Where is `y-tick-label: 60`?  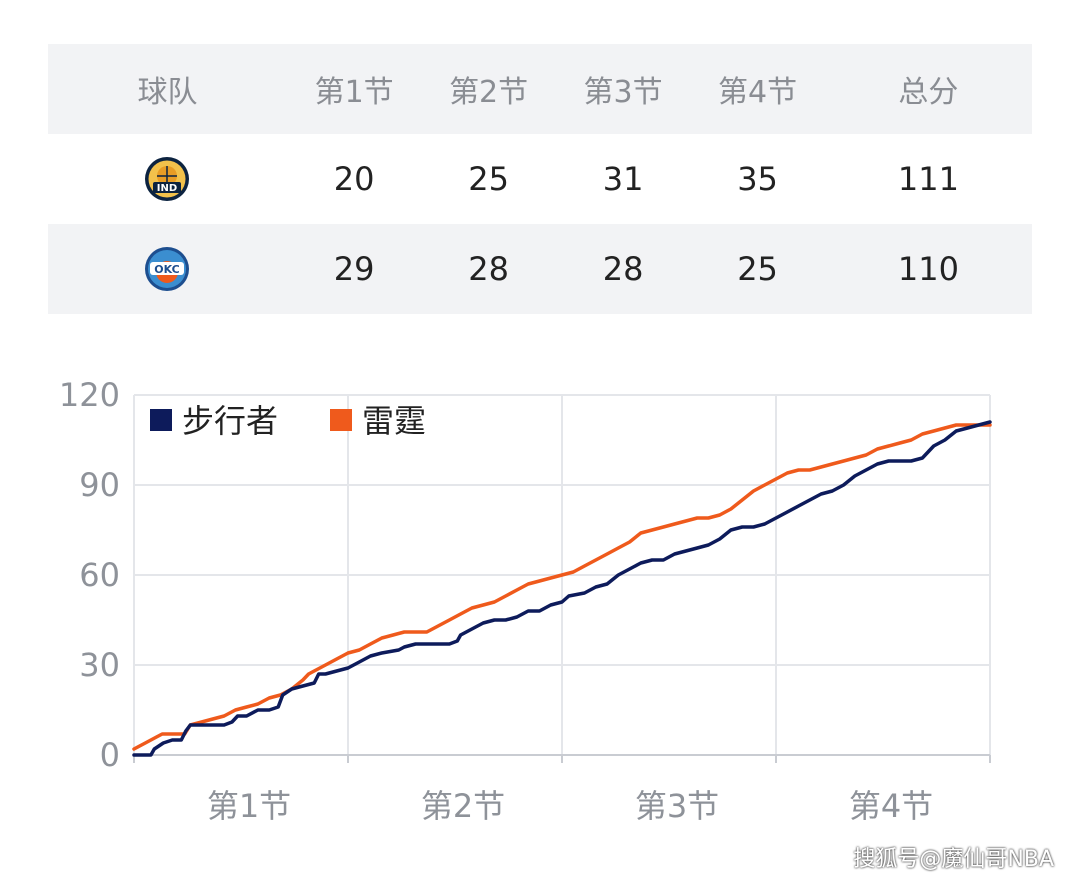 y-tick-label: 60 is located at coordinates (99, 575).